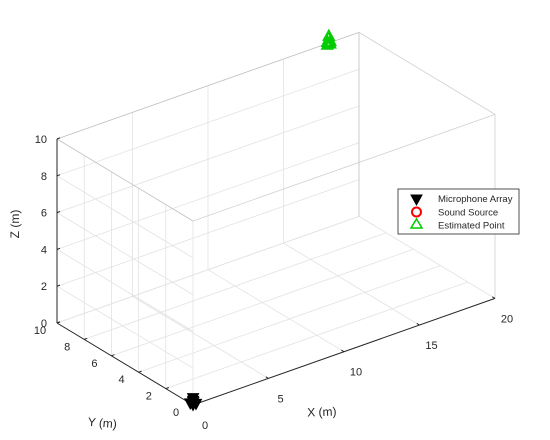 The height and width of the screenshot is (440, 550). What do you see at coordinates (416, 223) in the screenshot?
I see `legend-marker-estimated-point` at bounding box center [416, 223].